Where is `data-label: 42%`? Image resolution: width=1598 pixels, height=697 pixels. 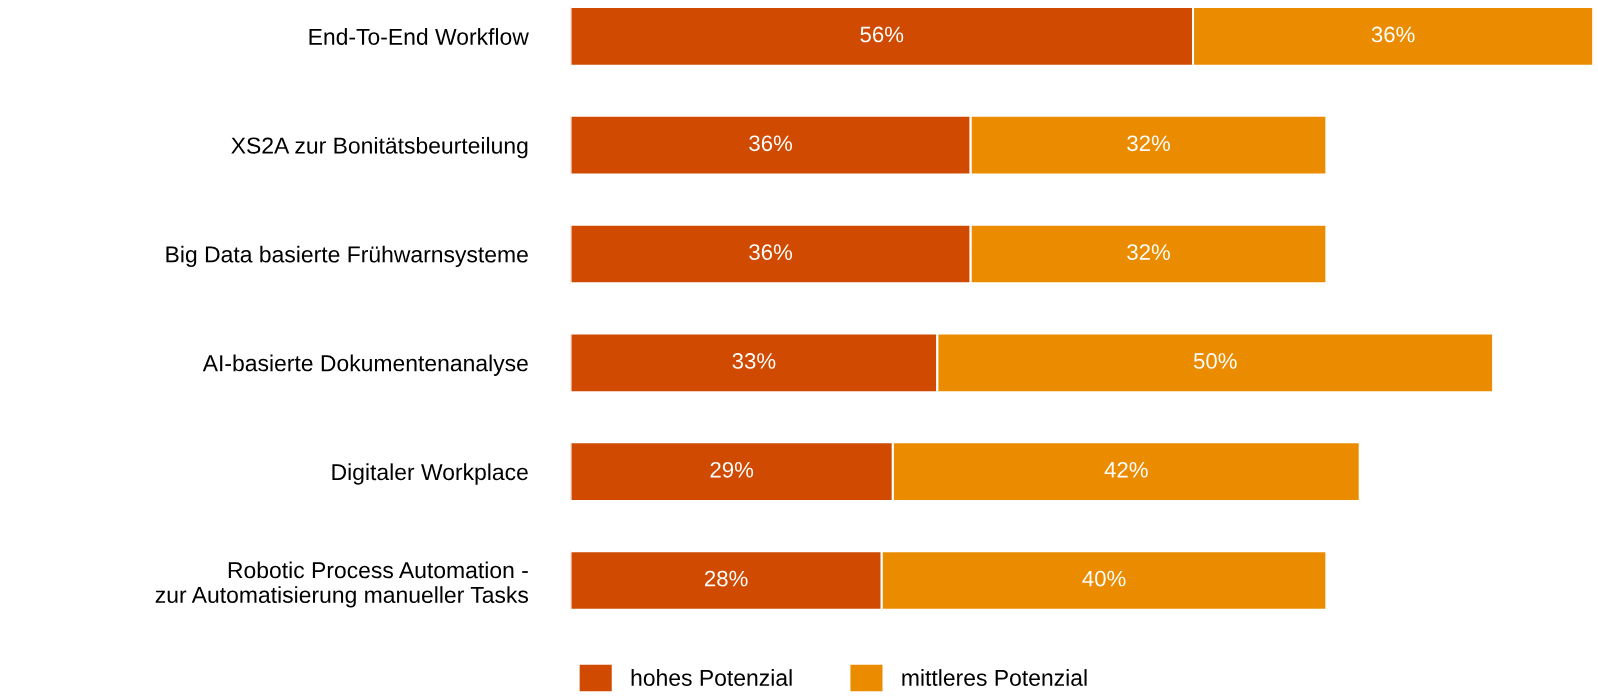
data-label: 42% is located at coordinates (1126, 469).